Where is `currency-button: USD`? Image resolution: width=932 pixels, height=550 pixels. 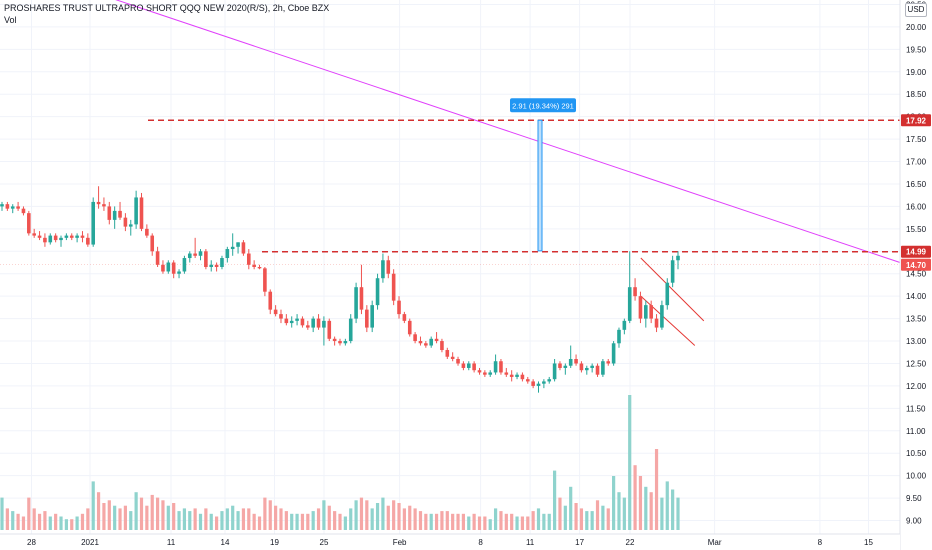
currency-button: USD is located at coordinates (916, 10).